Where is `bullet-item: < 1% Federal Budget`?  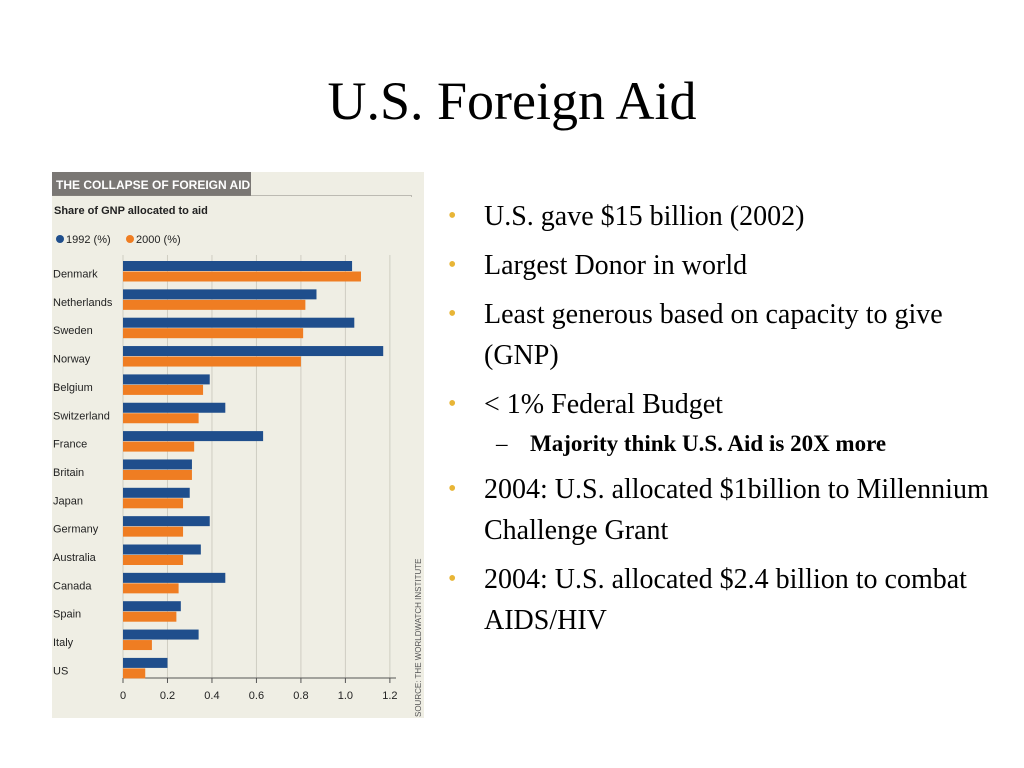 bullet-item: < 1% Federal Budget is located at coordinates (728, 404).